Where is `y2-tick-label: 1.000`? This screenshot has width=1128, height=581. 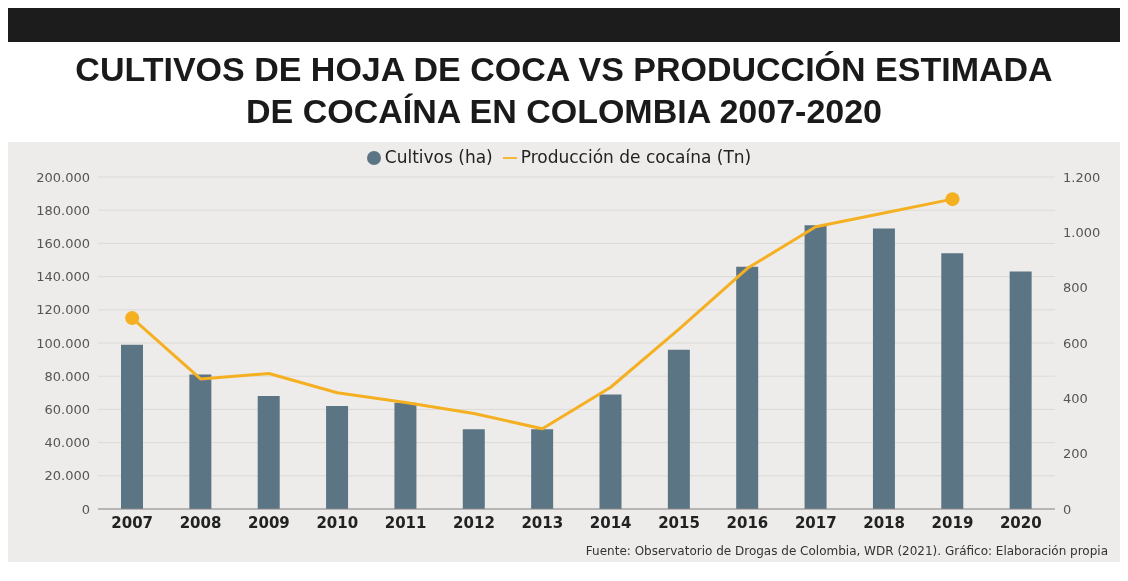 y2-tick-label: 1.000 is located at coordinates (1082, 232).